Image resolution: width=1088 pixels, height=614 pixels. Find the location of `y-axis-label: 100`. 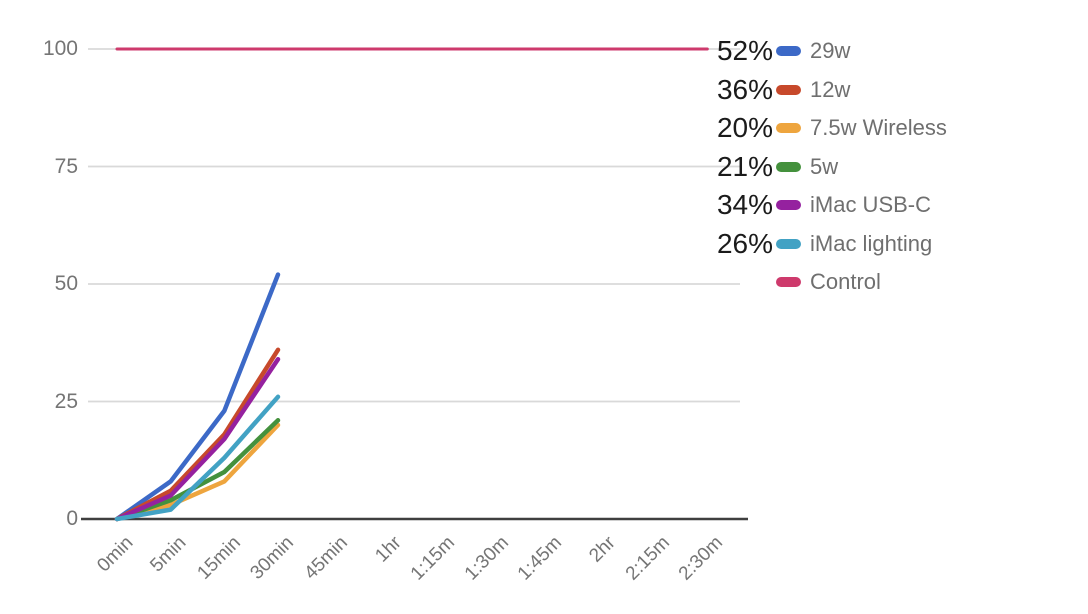

y-axis-label: 100 is located at coordinates (60, 48).